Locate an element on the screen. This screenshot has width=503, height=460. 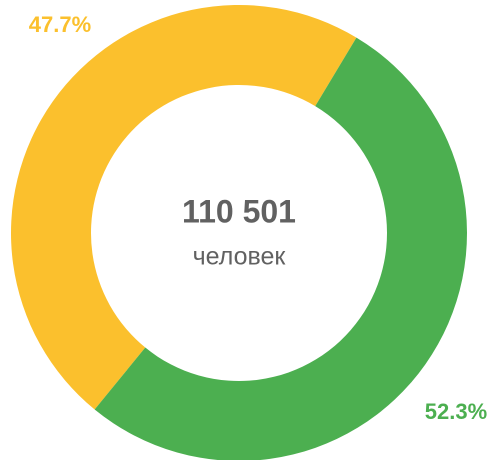
value-label: 47.7% is located at coordinates (60, 24).